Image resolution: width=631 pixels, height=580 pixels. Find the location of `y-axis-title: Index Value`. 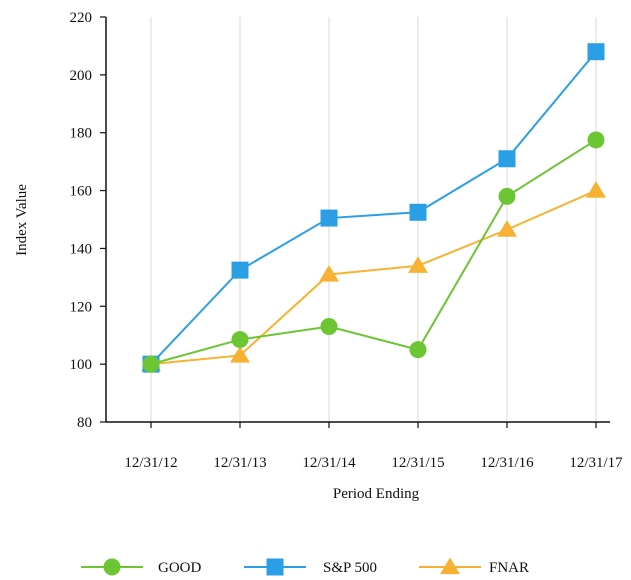

y-axis-title: Index Value is located at coordinates (22, 220).